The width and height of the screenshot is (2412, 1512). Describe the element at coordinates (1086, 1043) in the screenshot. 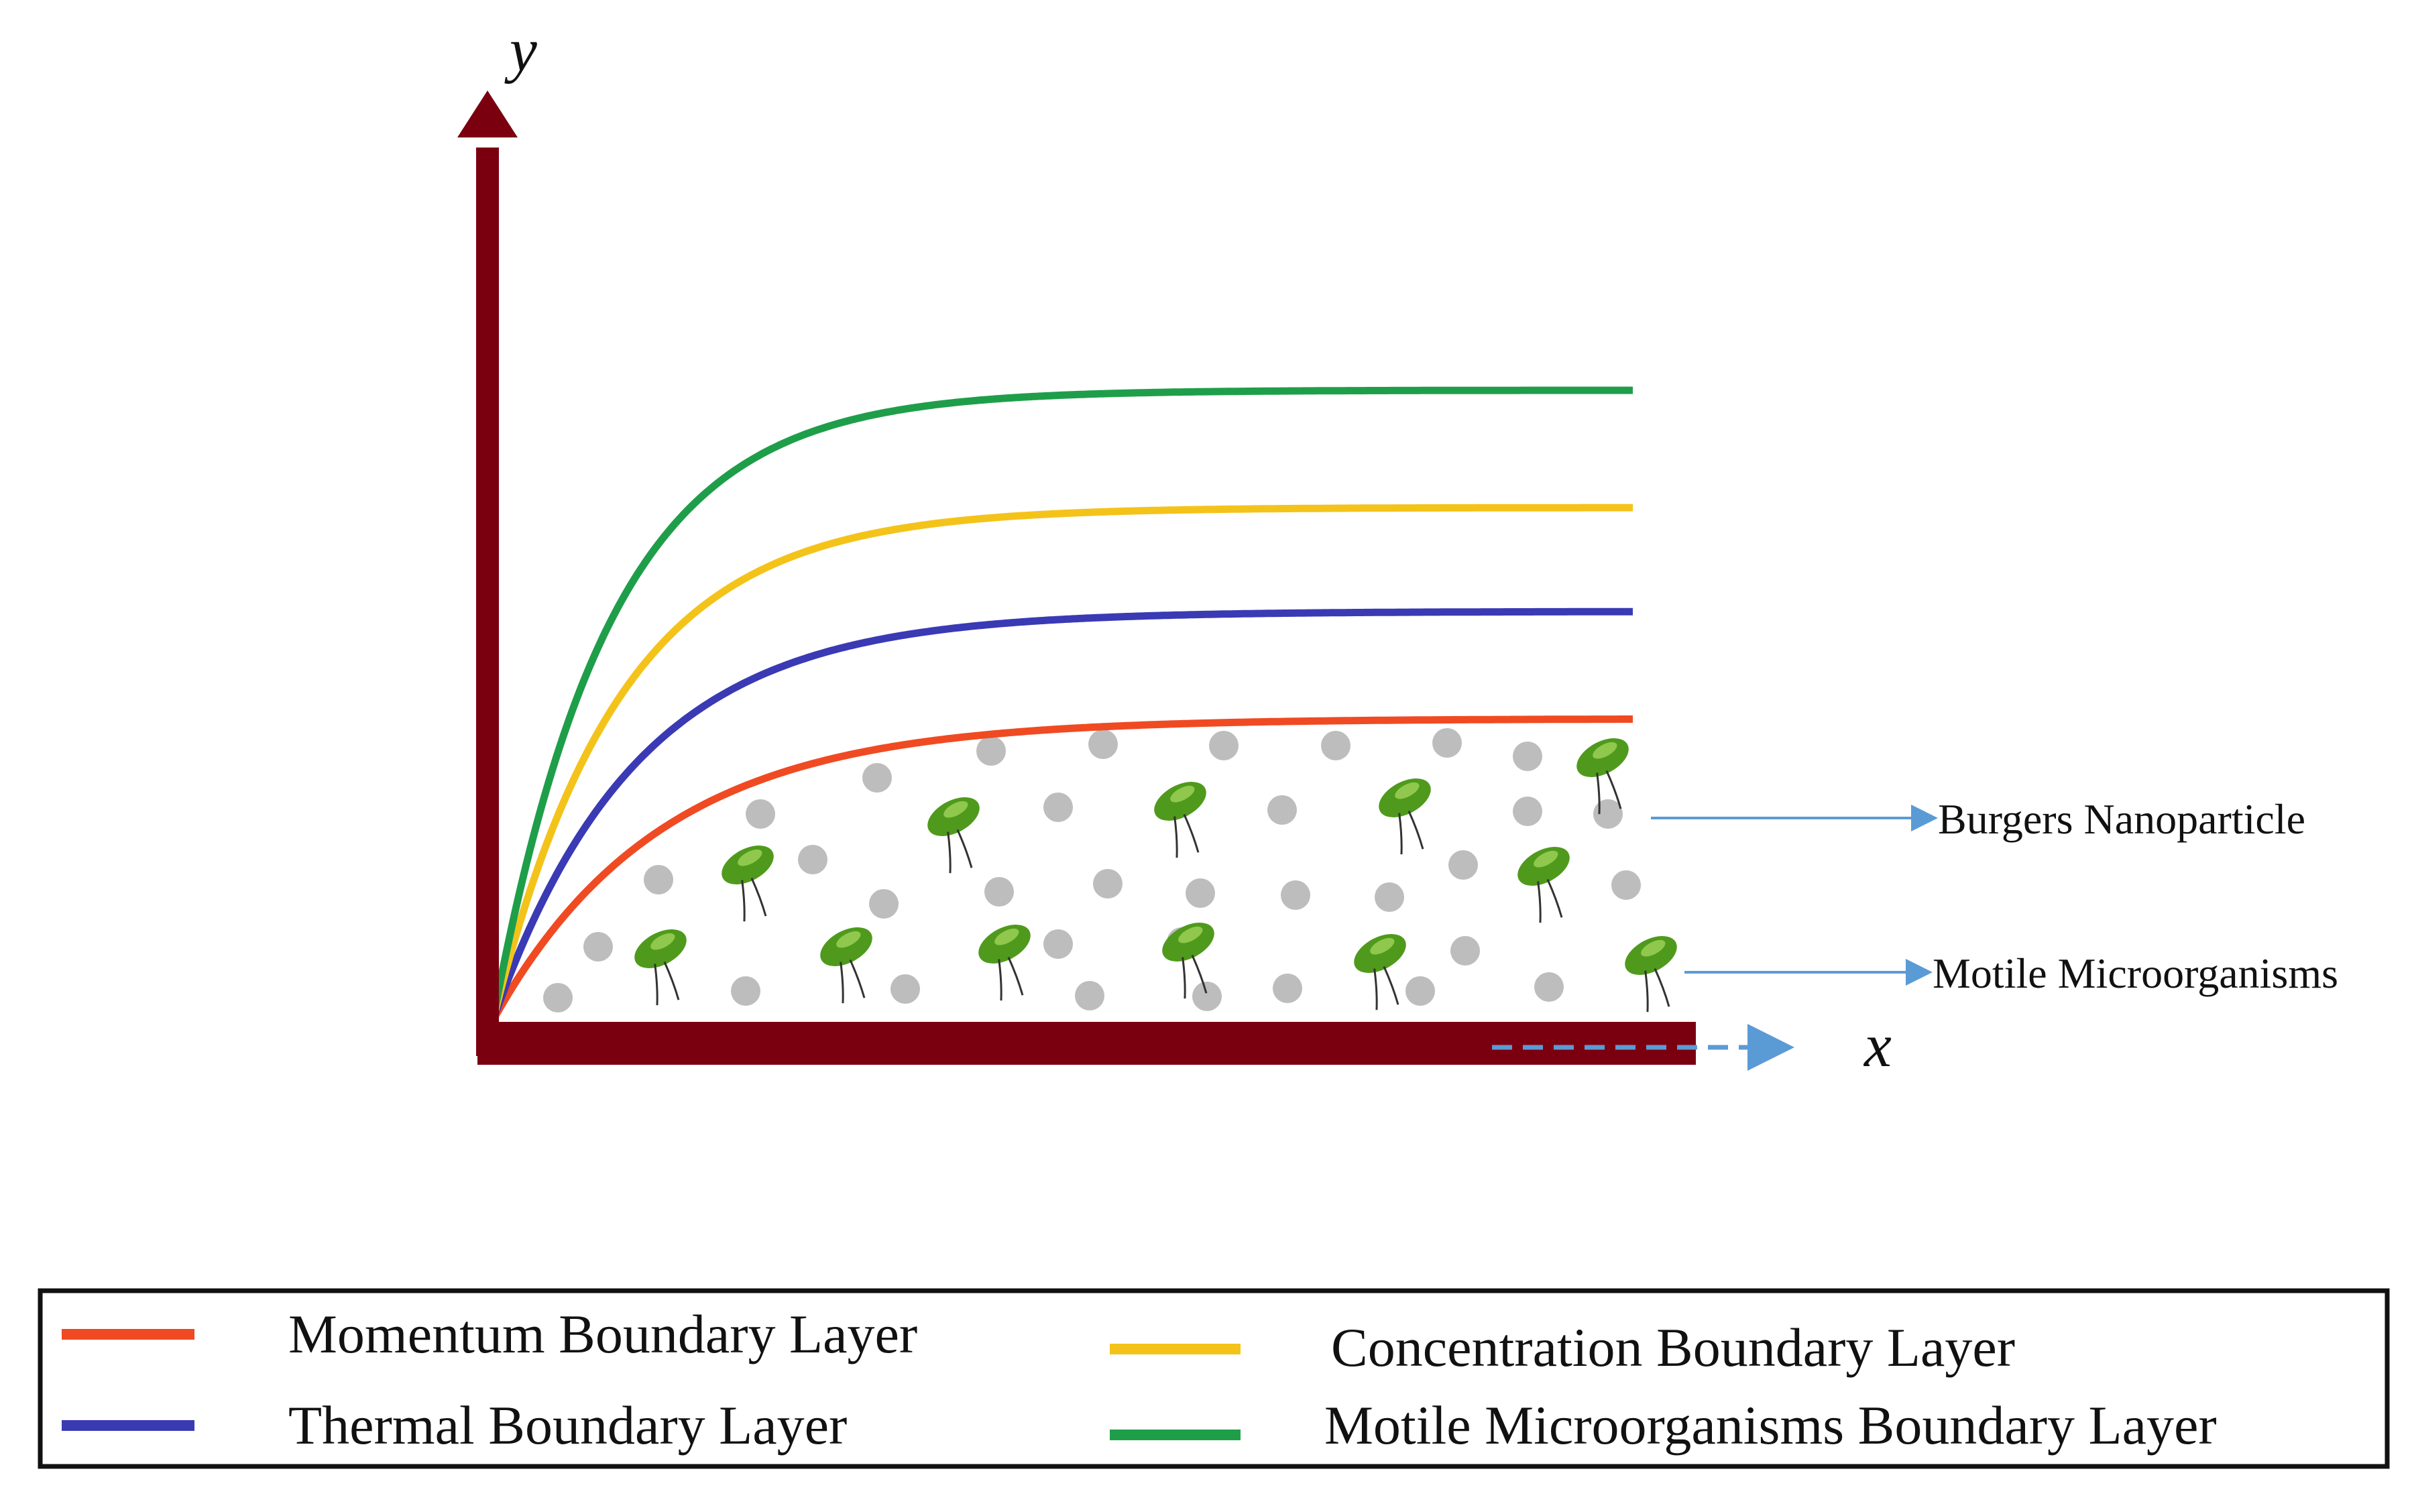

I see `x-axis-plate` at that location.